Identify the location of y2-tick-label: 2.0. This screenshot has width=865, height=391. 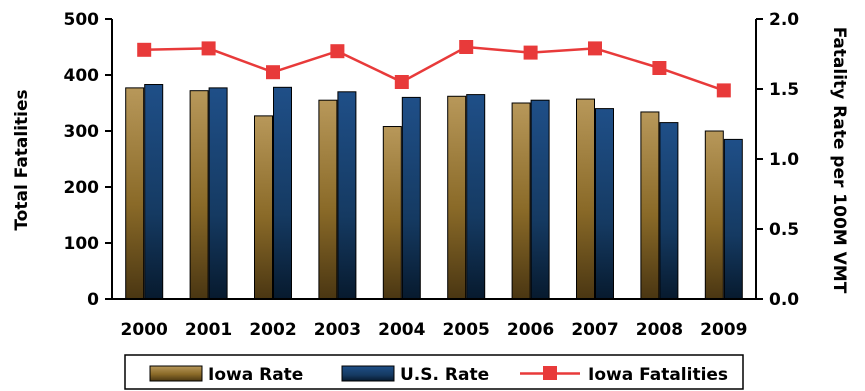
(784, 20).